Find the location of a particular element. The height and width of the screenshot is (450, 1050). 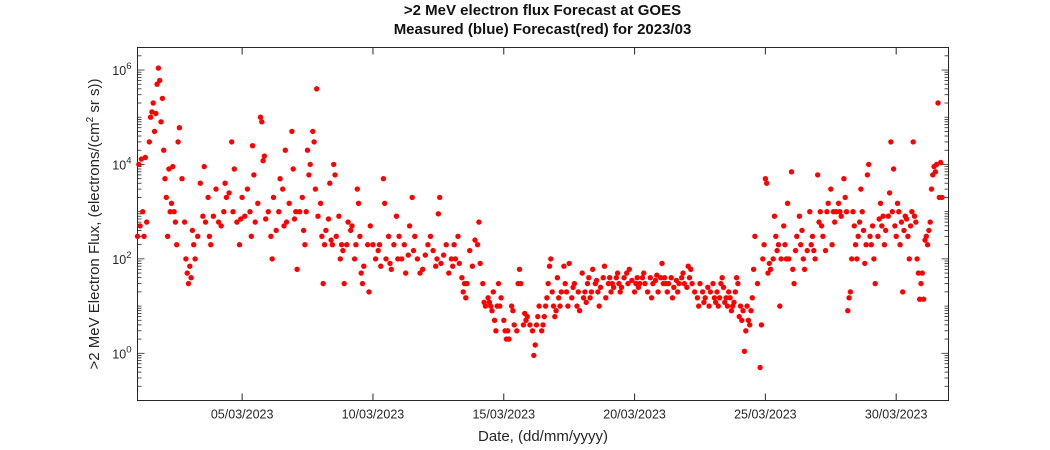

y-tick-label: 102 is located at coordinates (121, 258).